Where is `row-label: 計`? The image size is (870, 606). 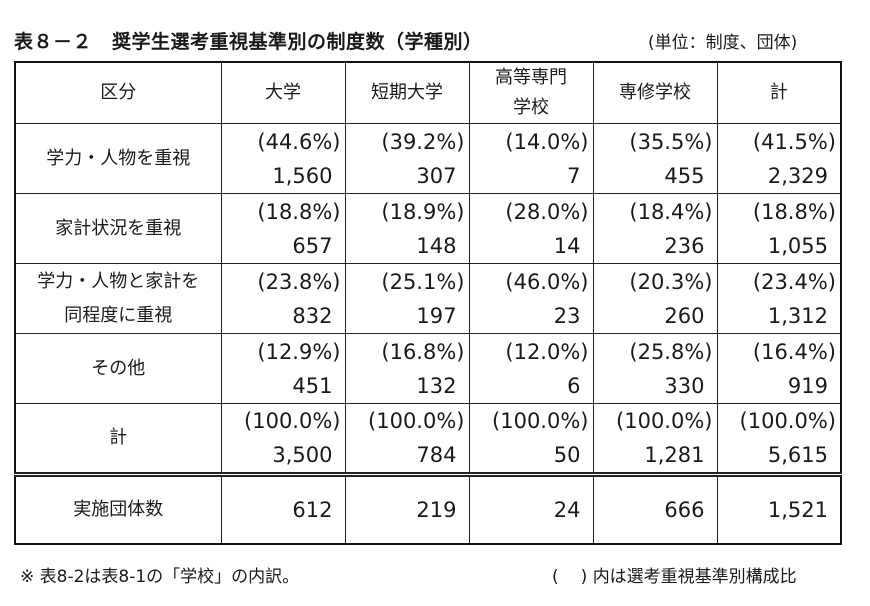
row-label: 計 is located at coordinates (118, 439).